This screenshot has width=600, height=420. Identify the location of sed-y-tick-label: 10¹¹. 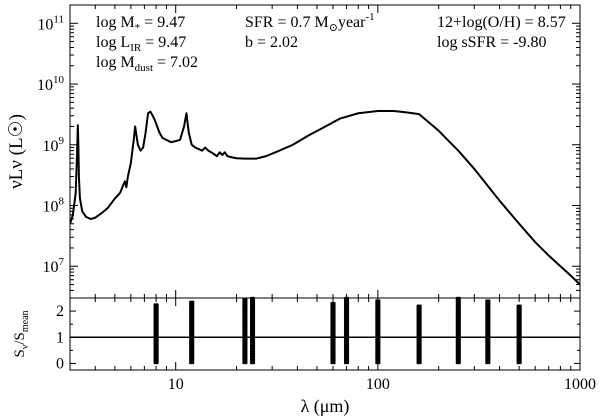
(50, 23).